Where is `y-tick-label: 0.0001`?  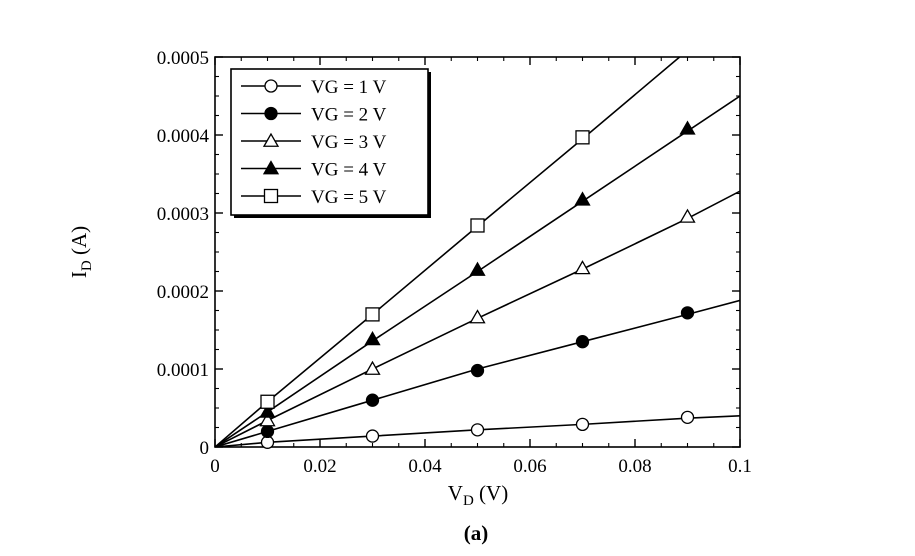 y-tick-label: 0.0001 is located at coordinates (183, 370).